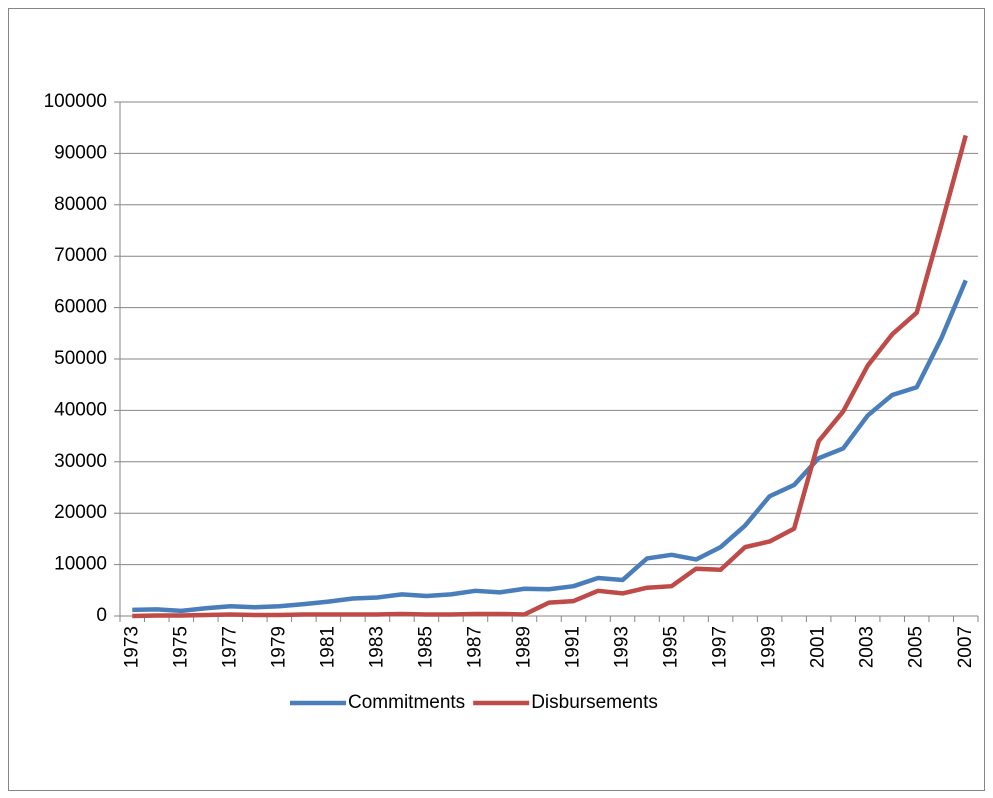 The height and width of the screenshot is (798, 993). I want to click on x-tick-label: 1993, so click(622, 647).